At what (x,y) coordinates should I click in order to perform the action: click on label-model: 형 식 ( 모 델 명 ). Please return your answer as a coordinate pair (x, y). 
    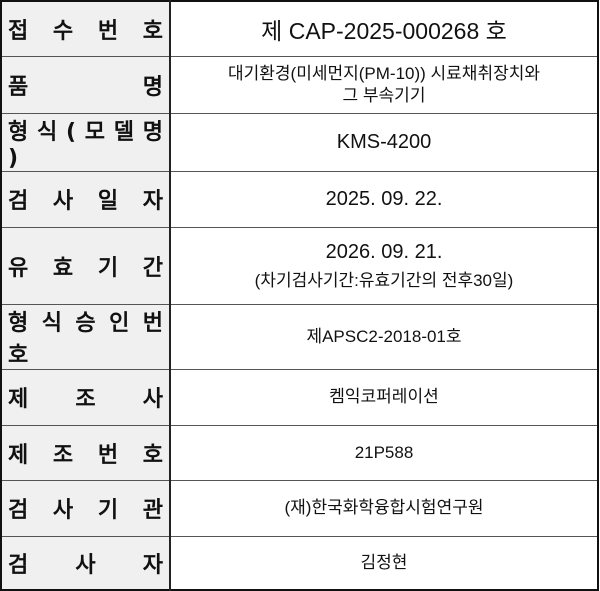
    Looking at the image, I should click on (85, 142).